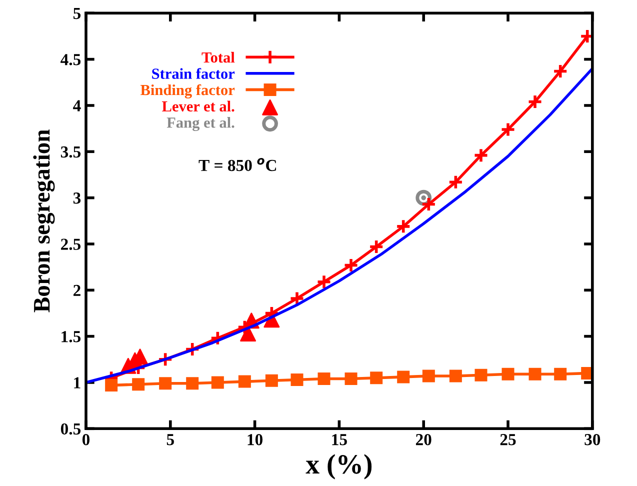 This screenshot has width=637, height=486. I want to click on y-tick-label: 0.5, so click(70, 429).